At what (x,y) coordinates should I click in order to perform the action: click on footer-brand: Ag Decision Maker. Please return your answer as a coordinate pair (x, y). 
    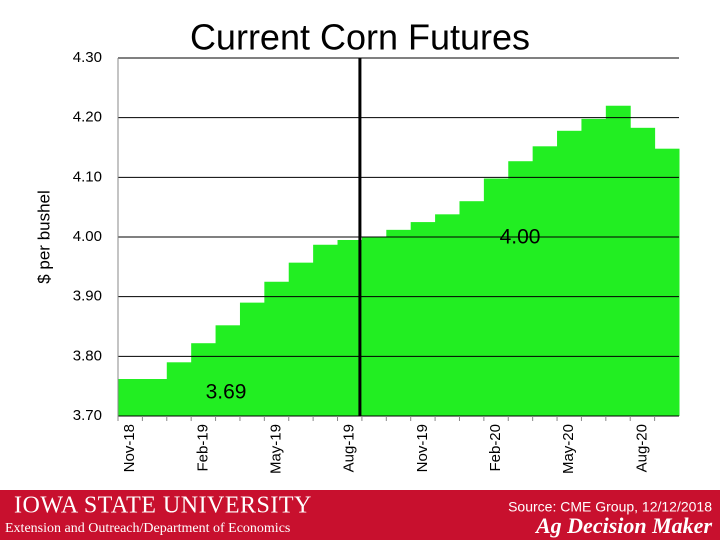
    Looking at the image, I should click on (623, 525).